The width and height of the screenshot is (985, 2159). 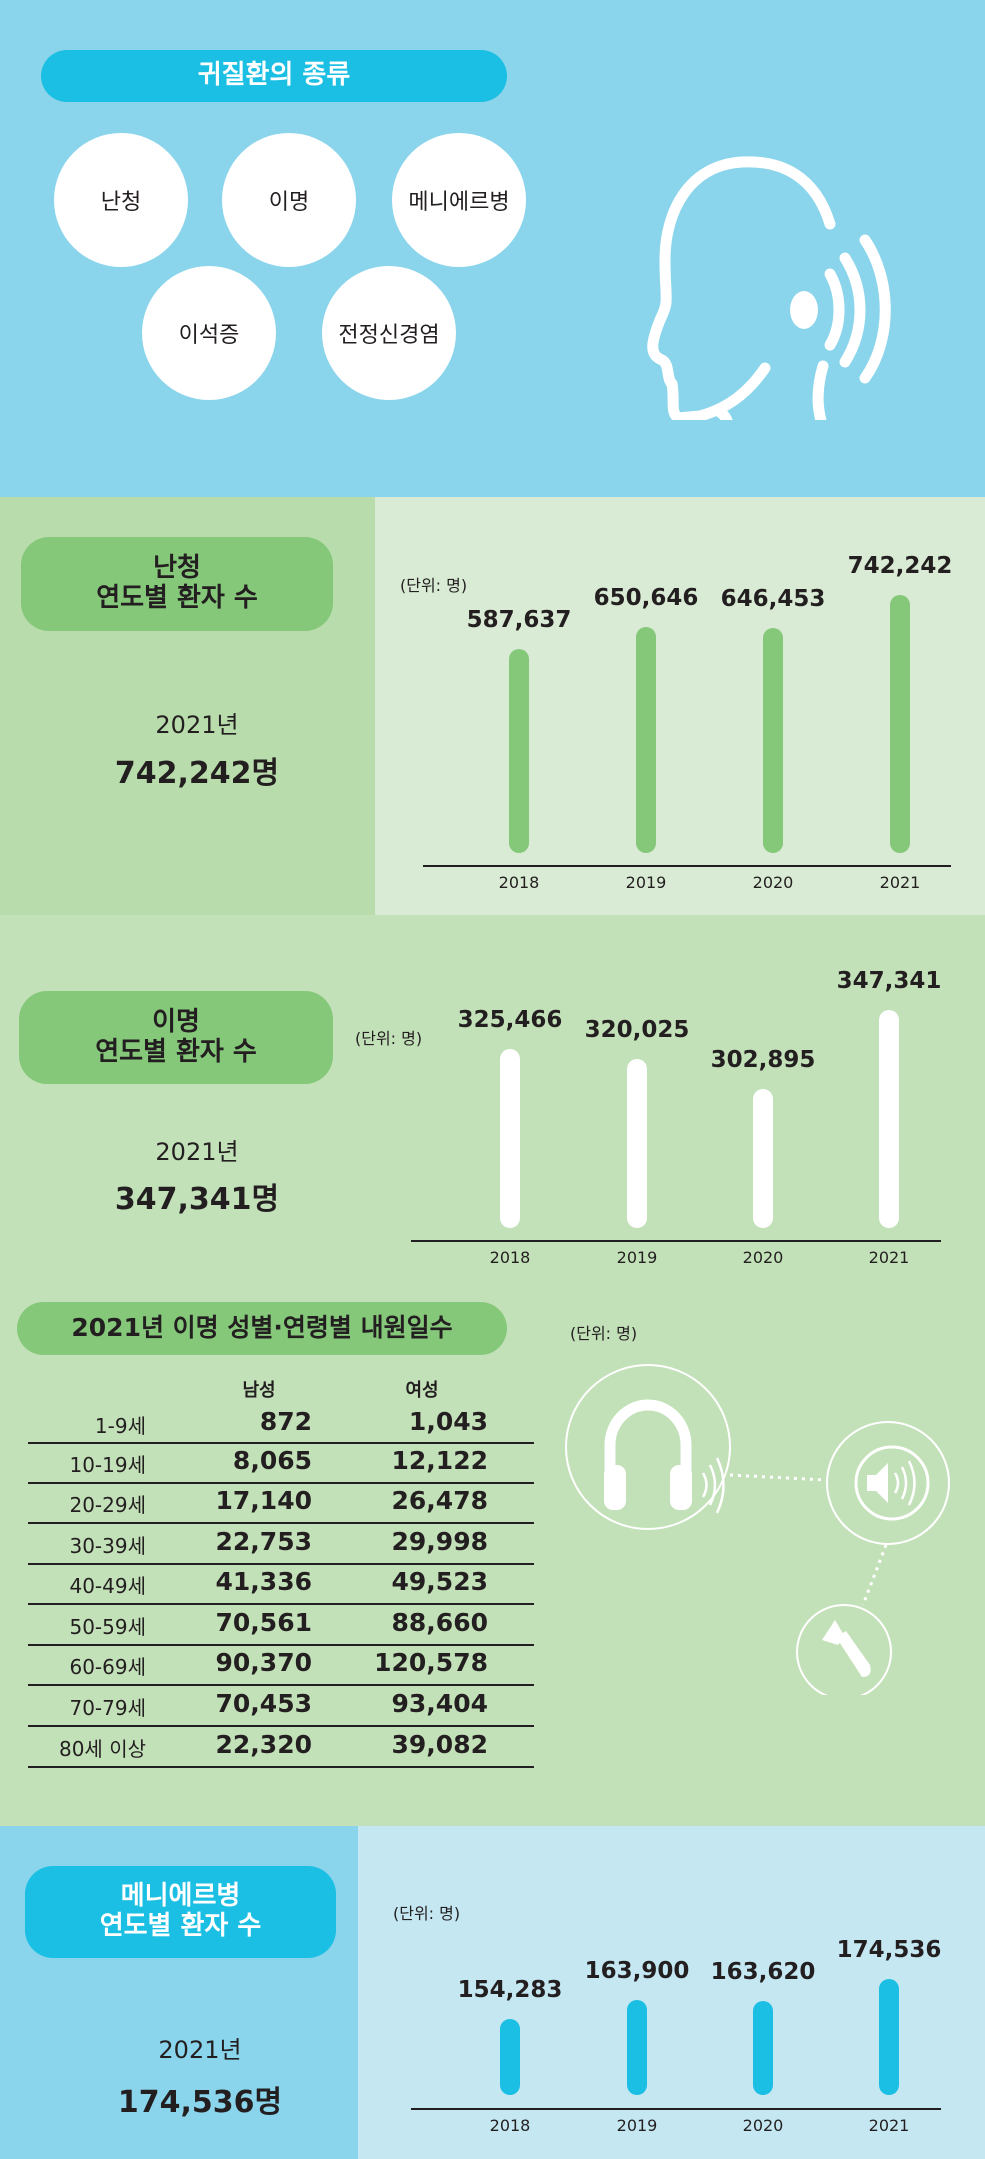 What do you see at coordinates (434, 585) in the screenshot?
I see `hearing-loss-unit: (단위: 명)` at bounding box center [434, 585].